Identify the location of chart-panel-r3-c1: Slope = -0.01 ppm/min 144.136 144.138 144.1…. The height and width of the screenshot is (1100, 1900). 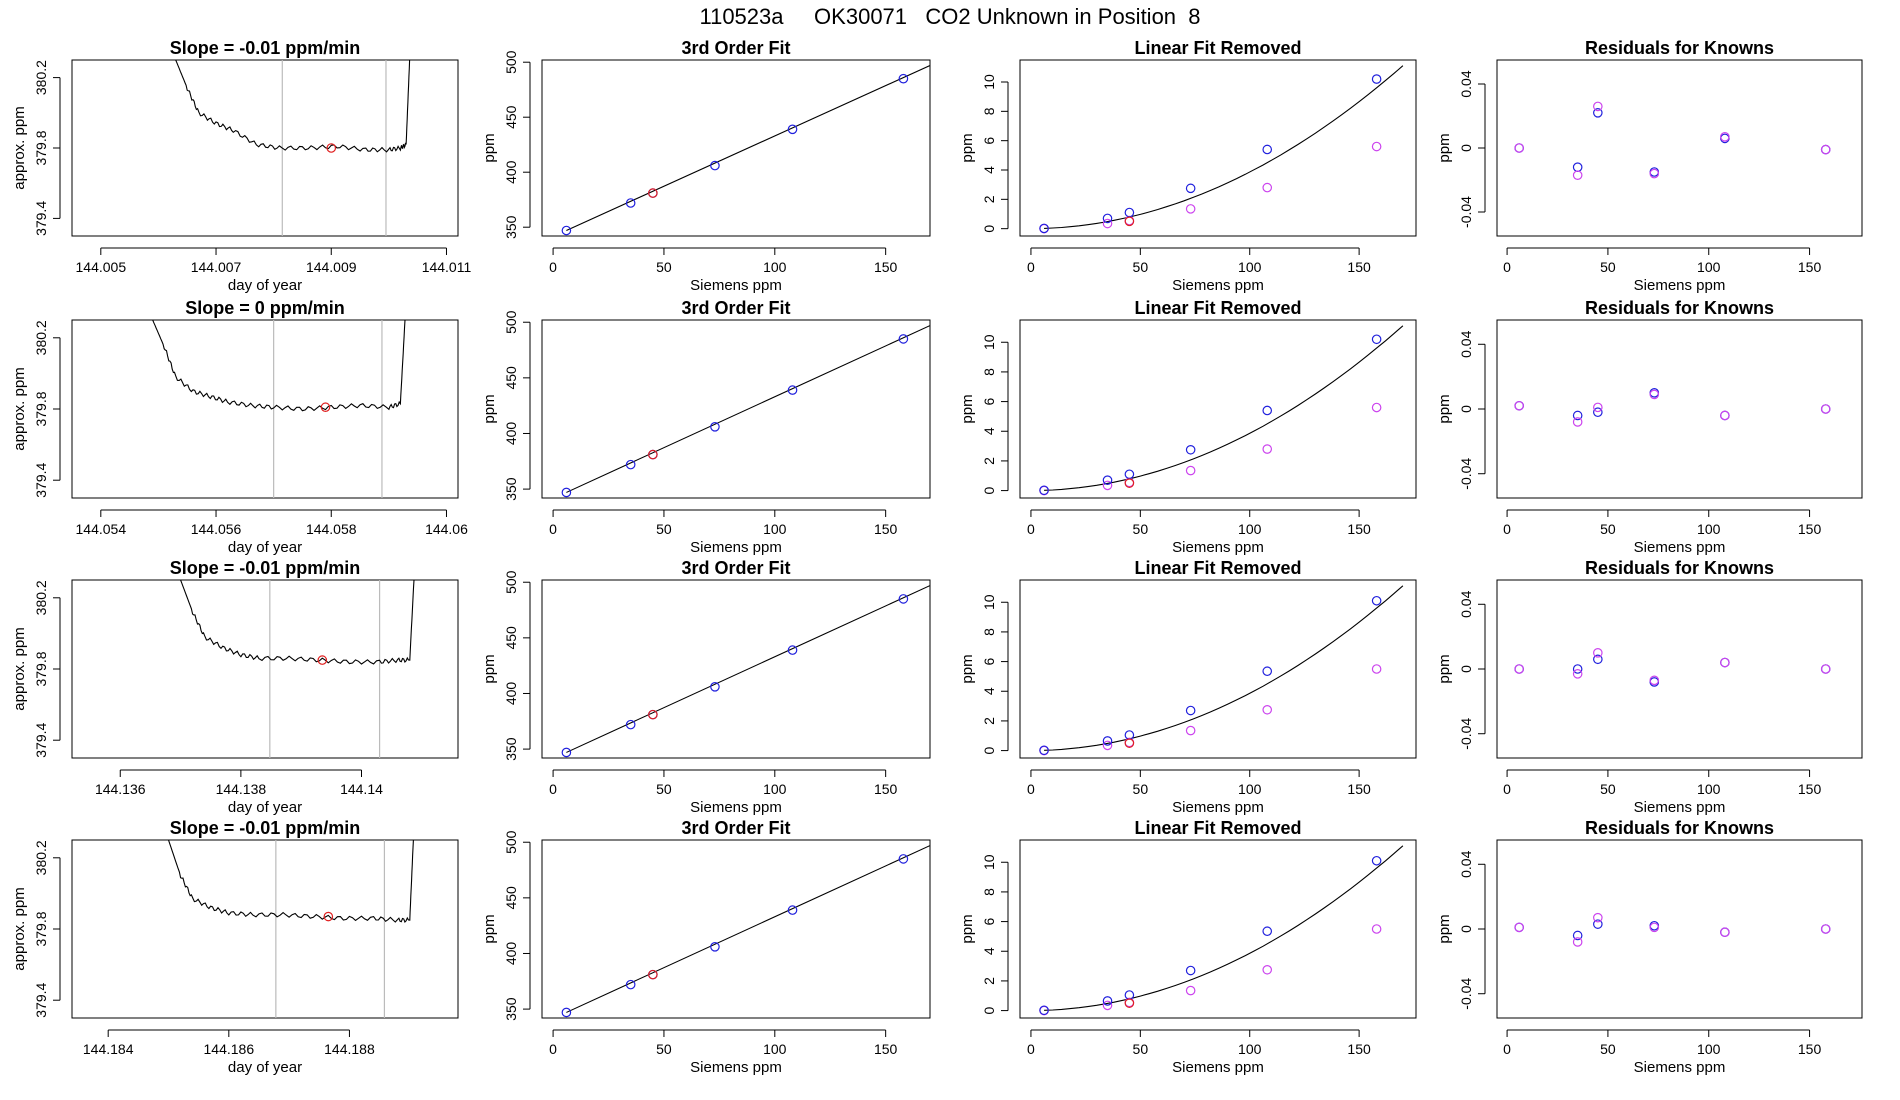
(235, 687).